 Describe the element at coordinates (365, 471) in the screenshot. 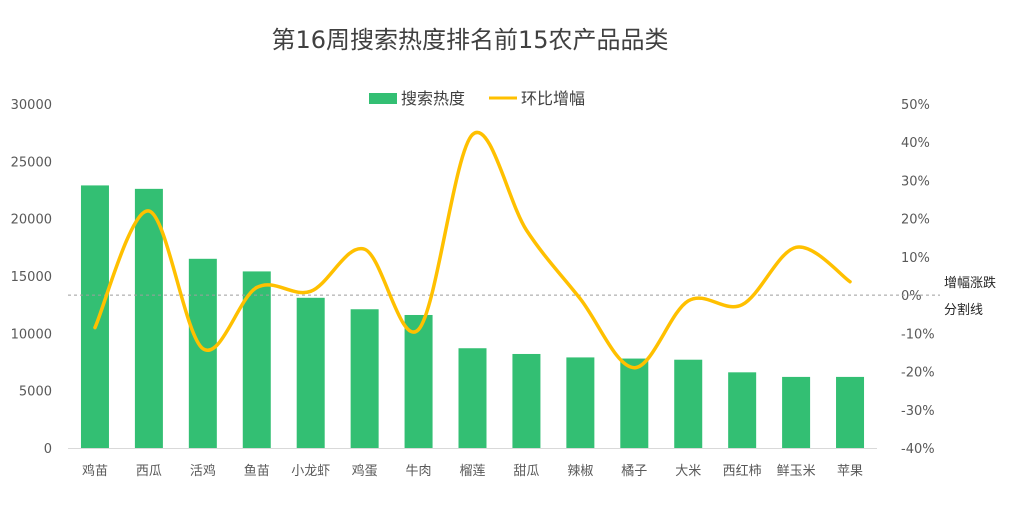

I see `category-label: 鸡蛋` at that location.